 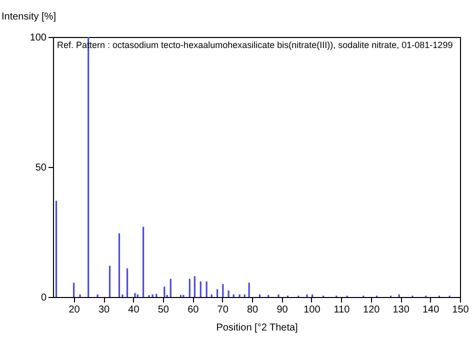 I want to click on x-tick-label: 110, so click(x=342, y=310).